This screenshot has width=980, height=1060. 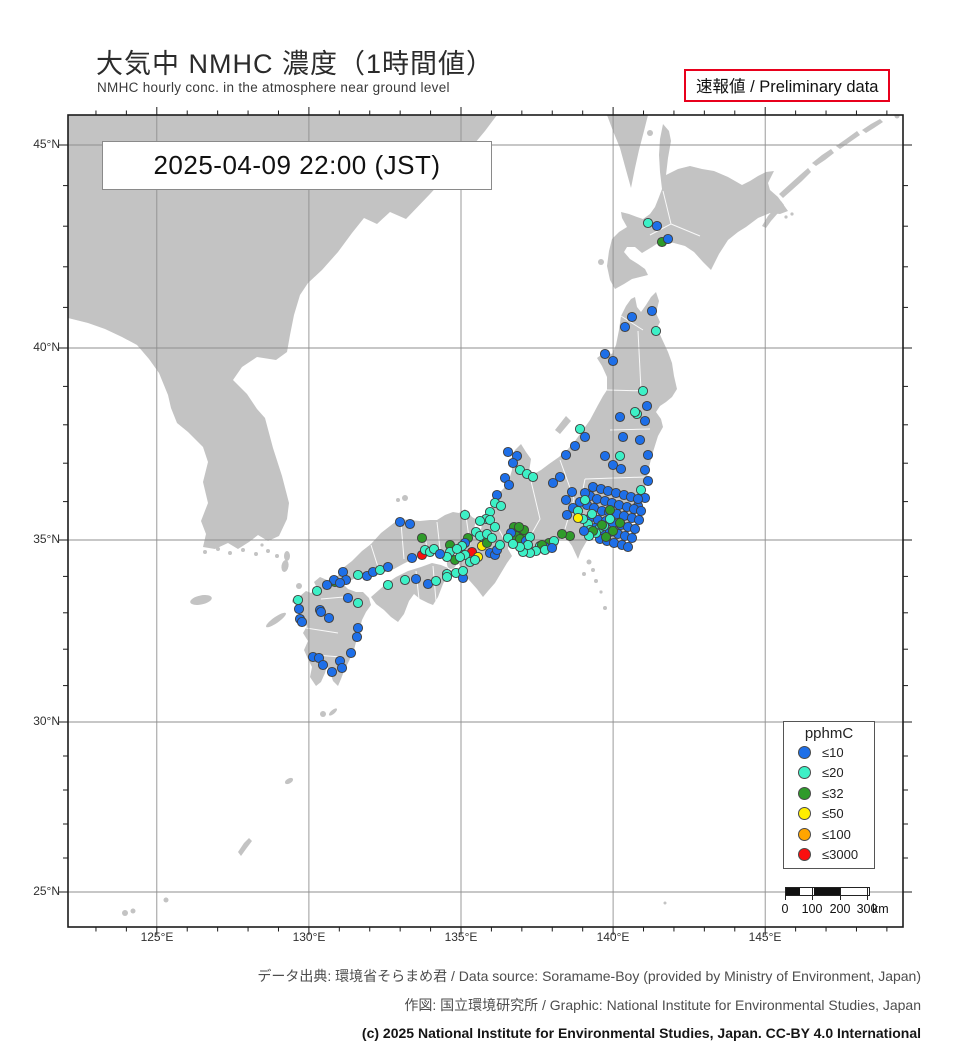 I want to click on legend-item: ≤10, so click(x=829, y=752).